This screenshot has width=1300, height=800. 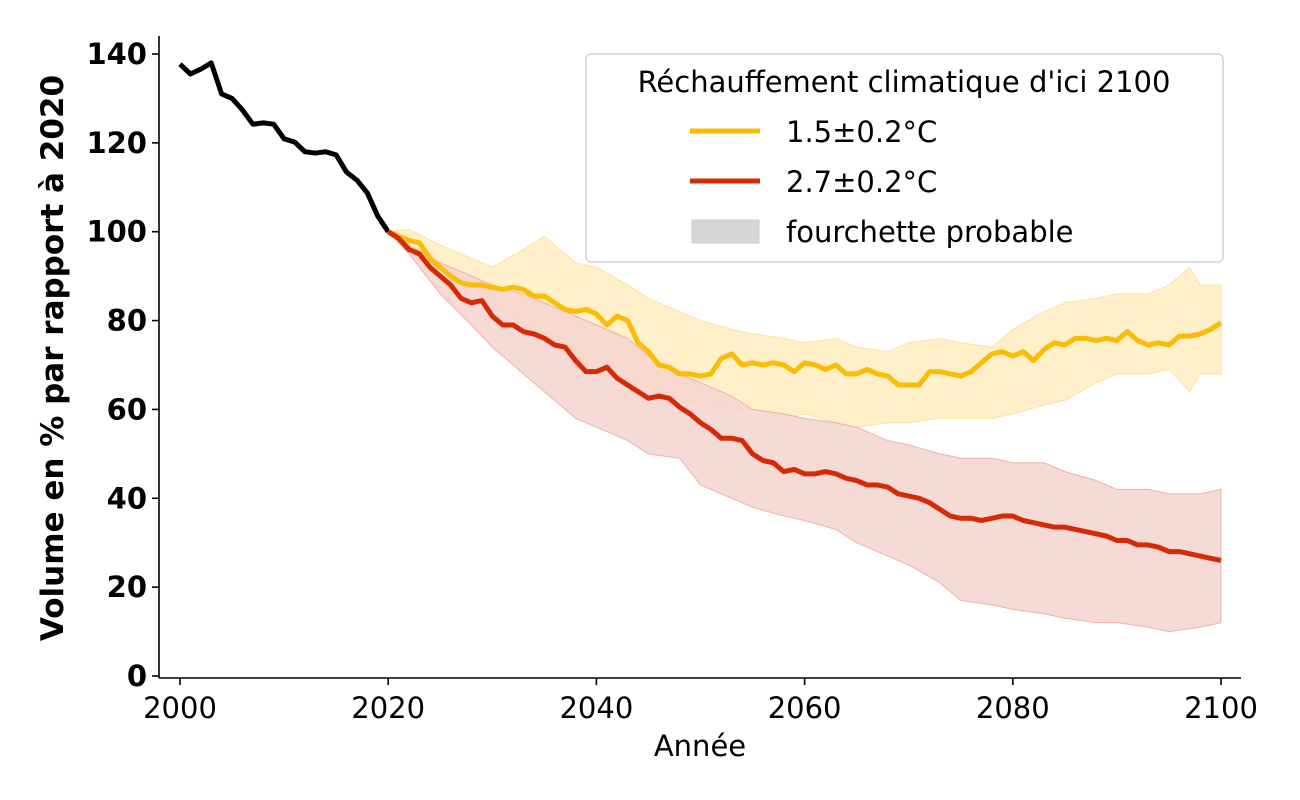 I want to click on x-tick-label: 2000, so click(x=180, y=708).